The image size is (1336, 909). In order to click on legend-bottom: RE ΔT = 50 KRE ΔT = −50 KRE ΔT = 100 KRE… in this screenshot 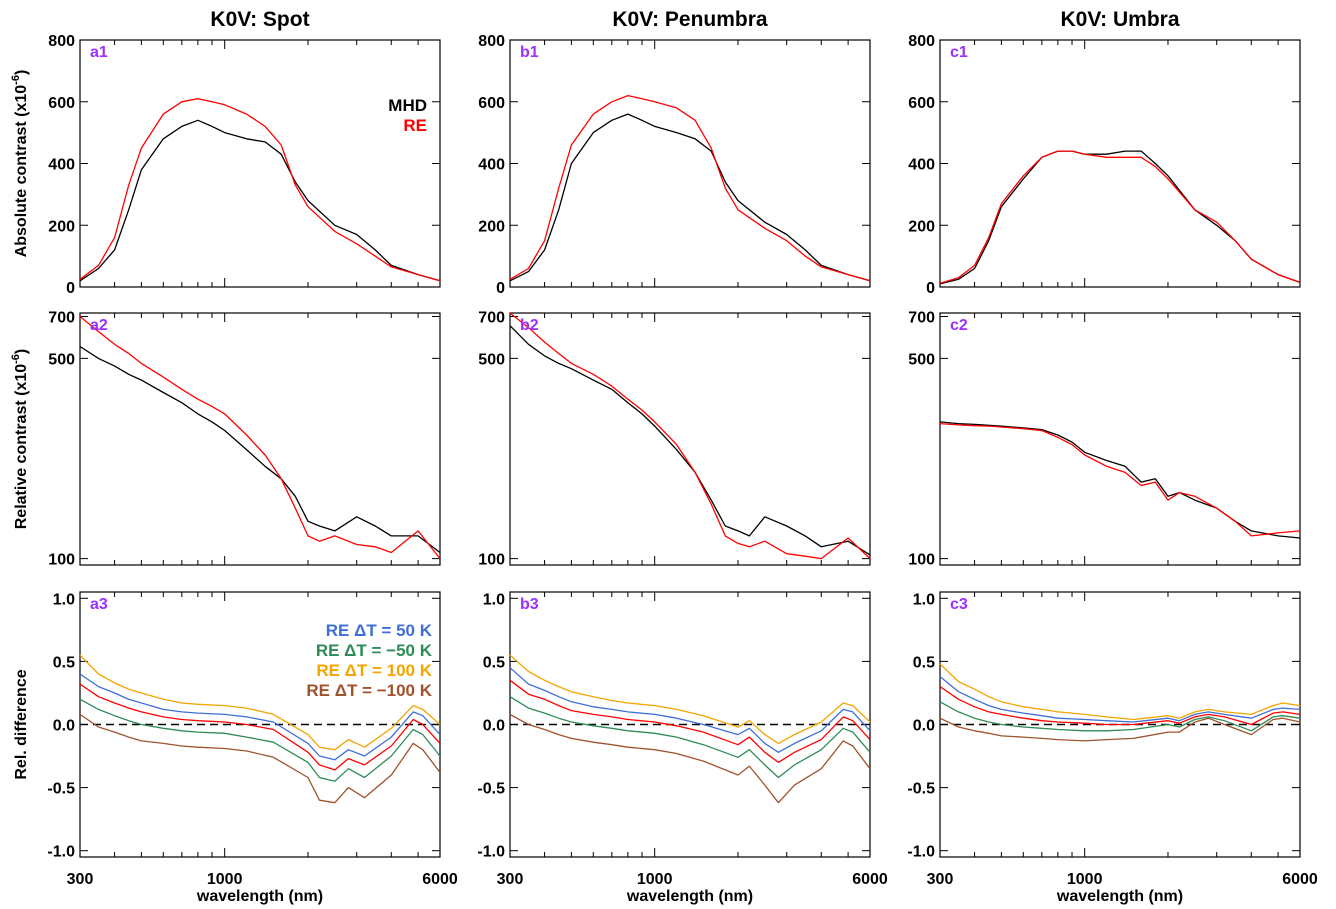, I will do `click(369, 660)`.